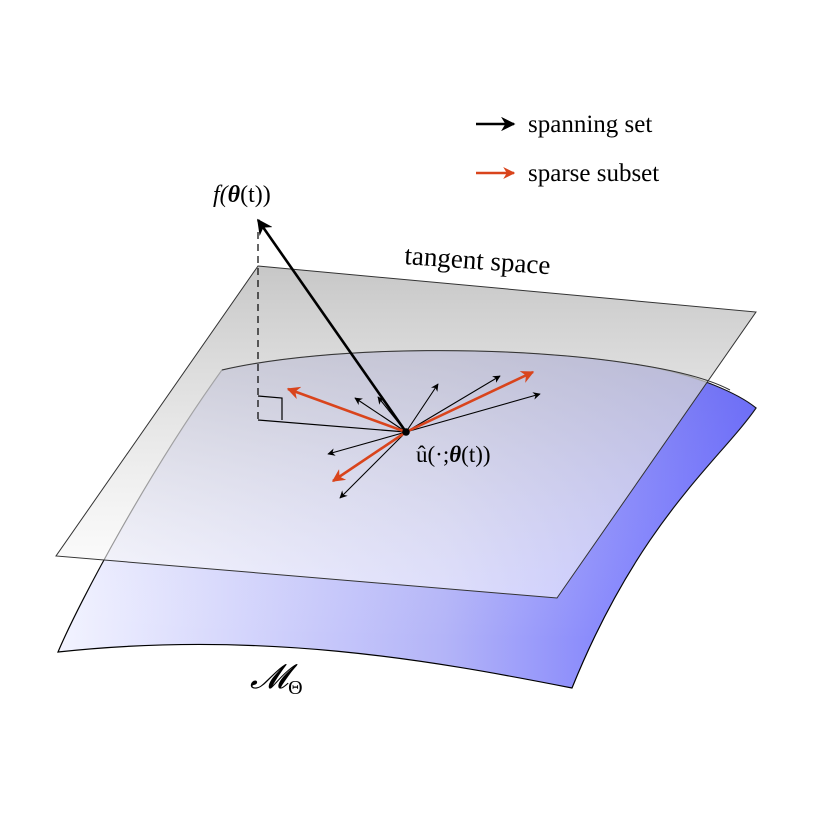 This screenshot has width=826, height=826. What do you see at coordinates (567, 149) in the screenshot?
I see `legend: spanning set sparse subset` at bounding box center [567, 149].